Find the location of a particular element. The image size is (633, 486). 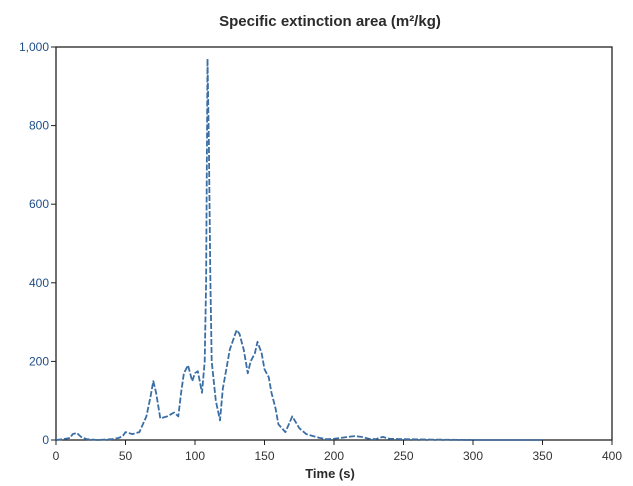

y-tick-label: 1,000 is located at coordinates (34, 47).